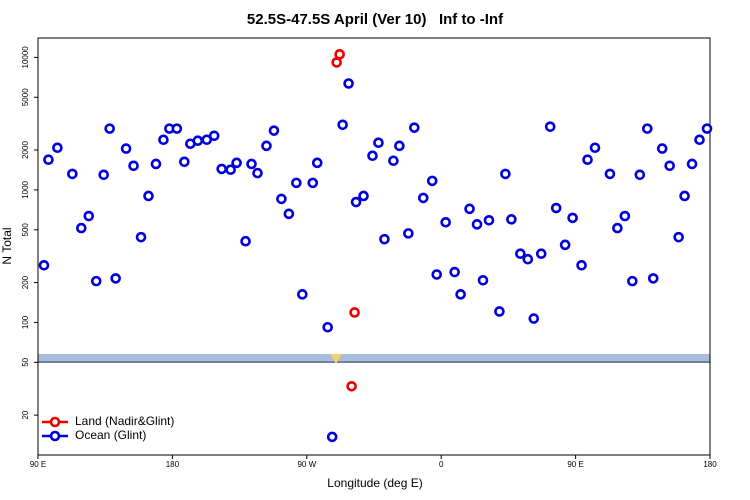  What do you see at coordinates (441, 464) in the screenshot?
I see `x-tick-label: 0` at bounding box center [441, 464].